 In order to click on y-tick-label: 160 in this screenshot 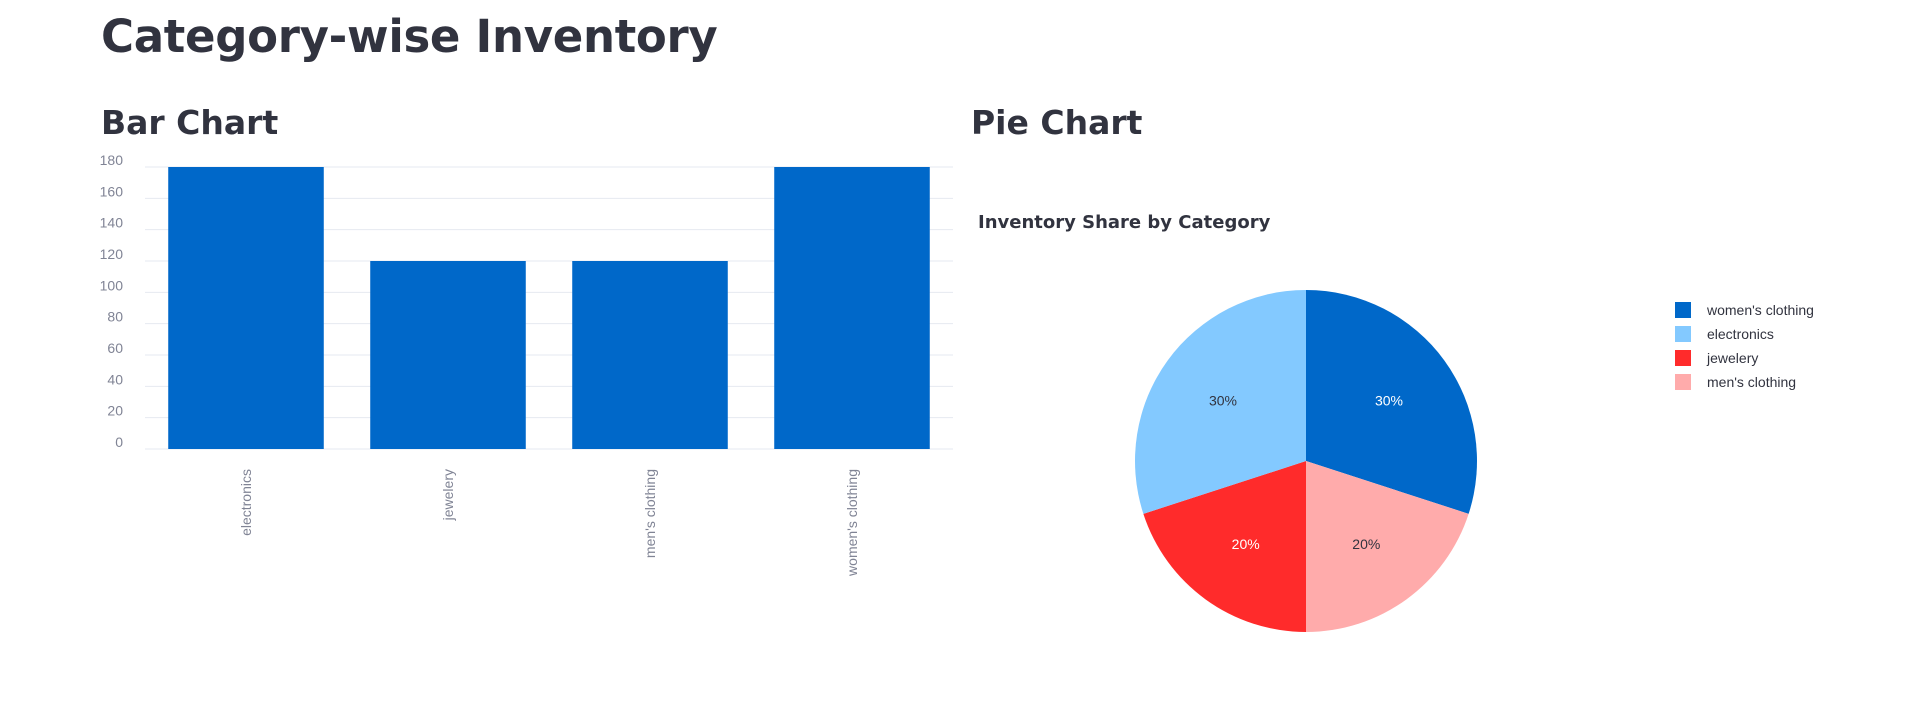, I will do `click(112, 191)`.